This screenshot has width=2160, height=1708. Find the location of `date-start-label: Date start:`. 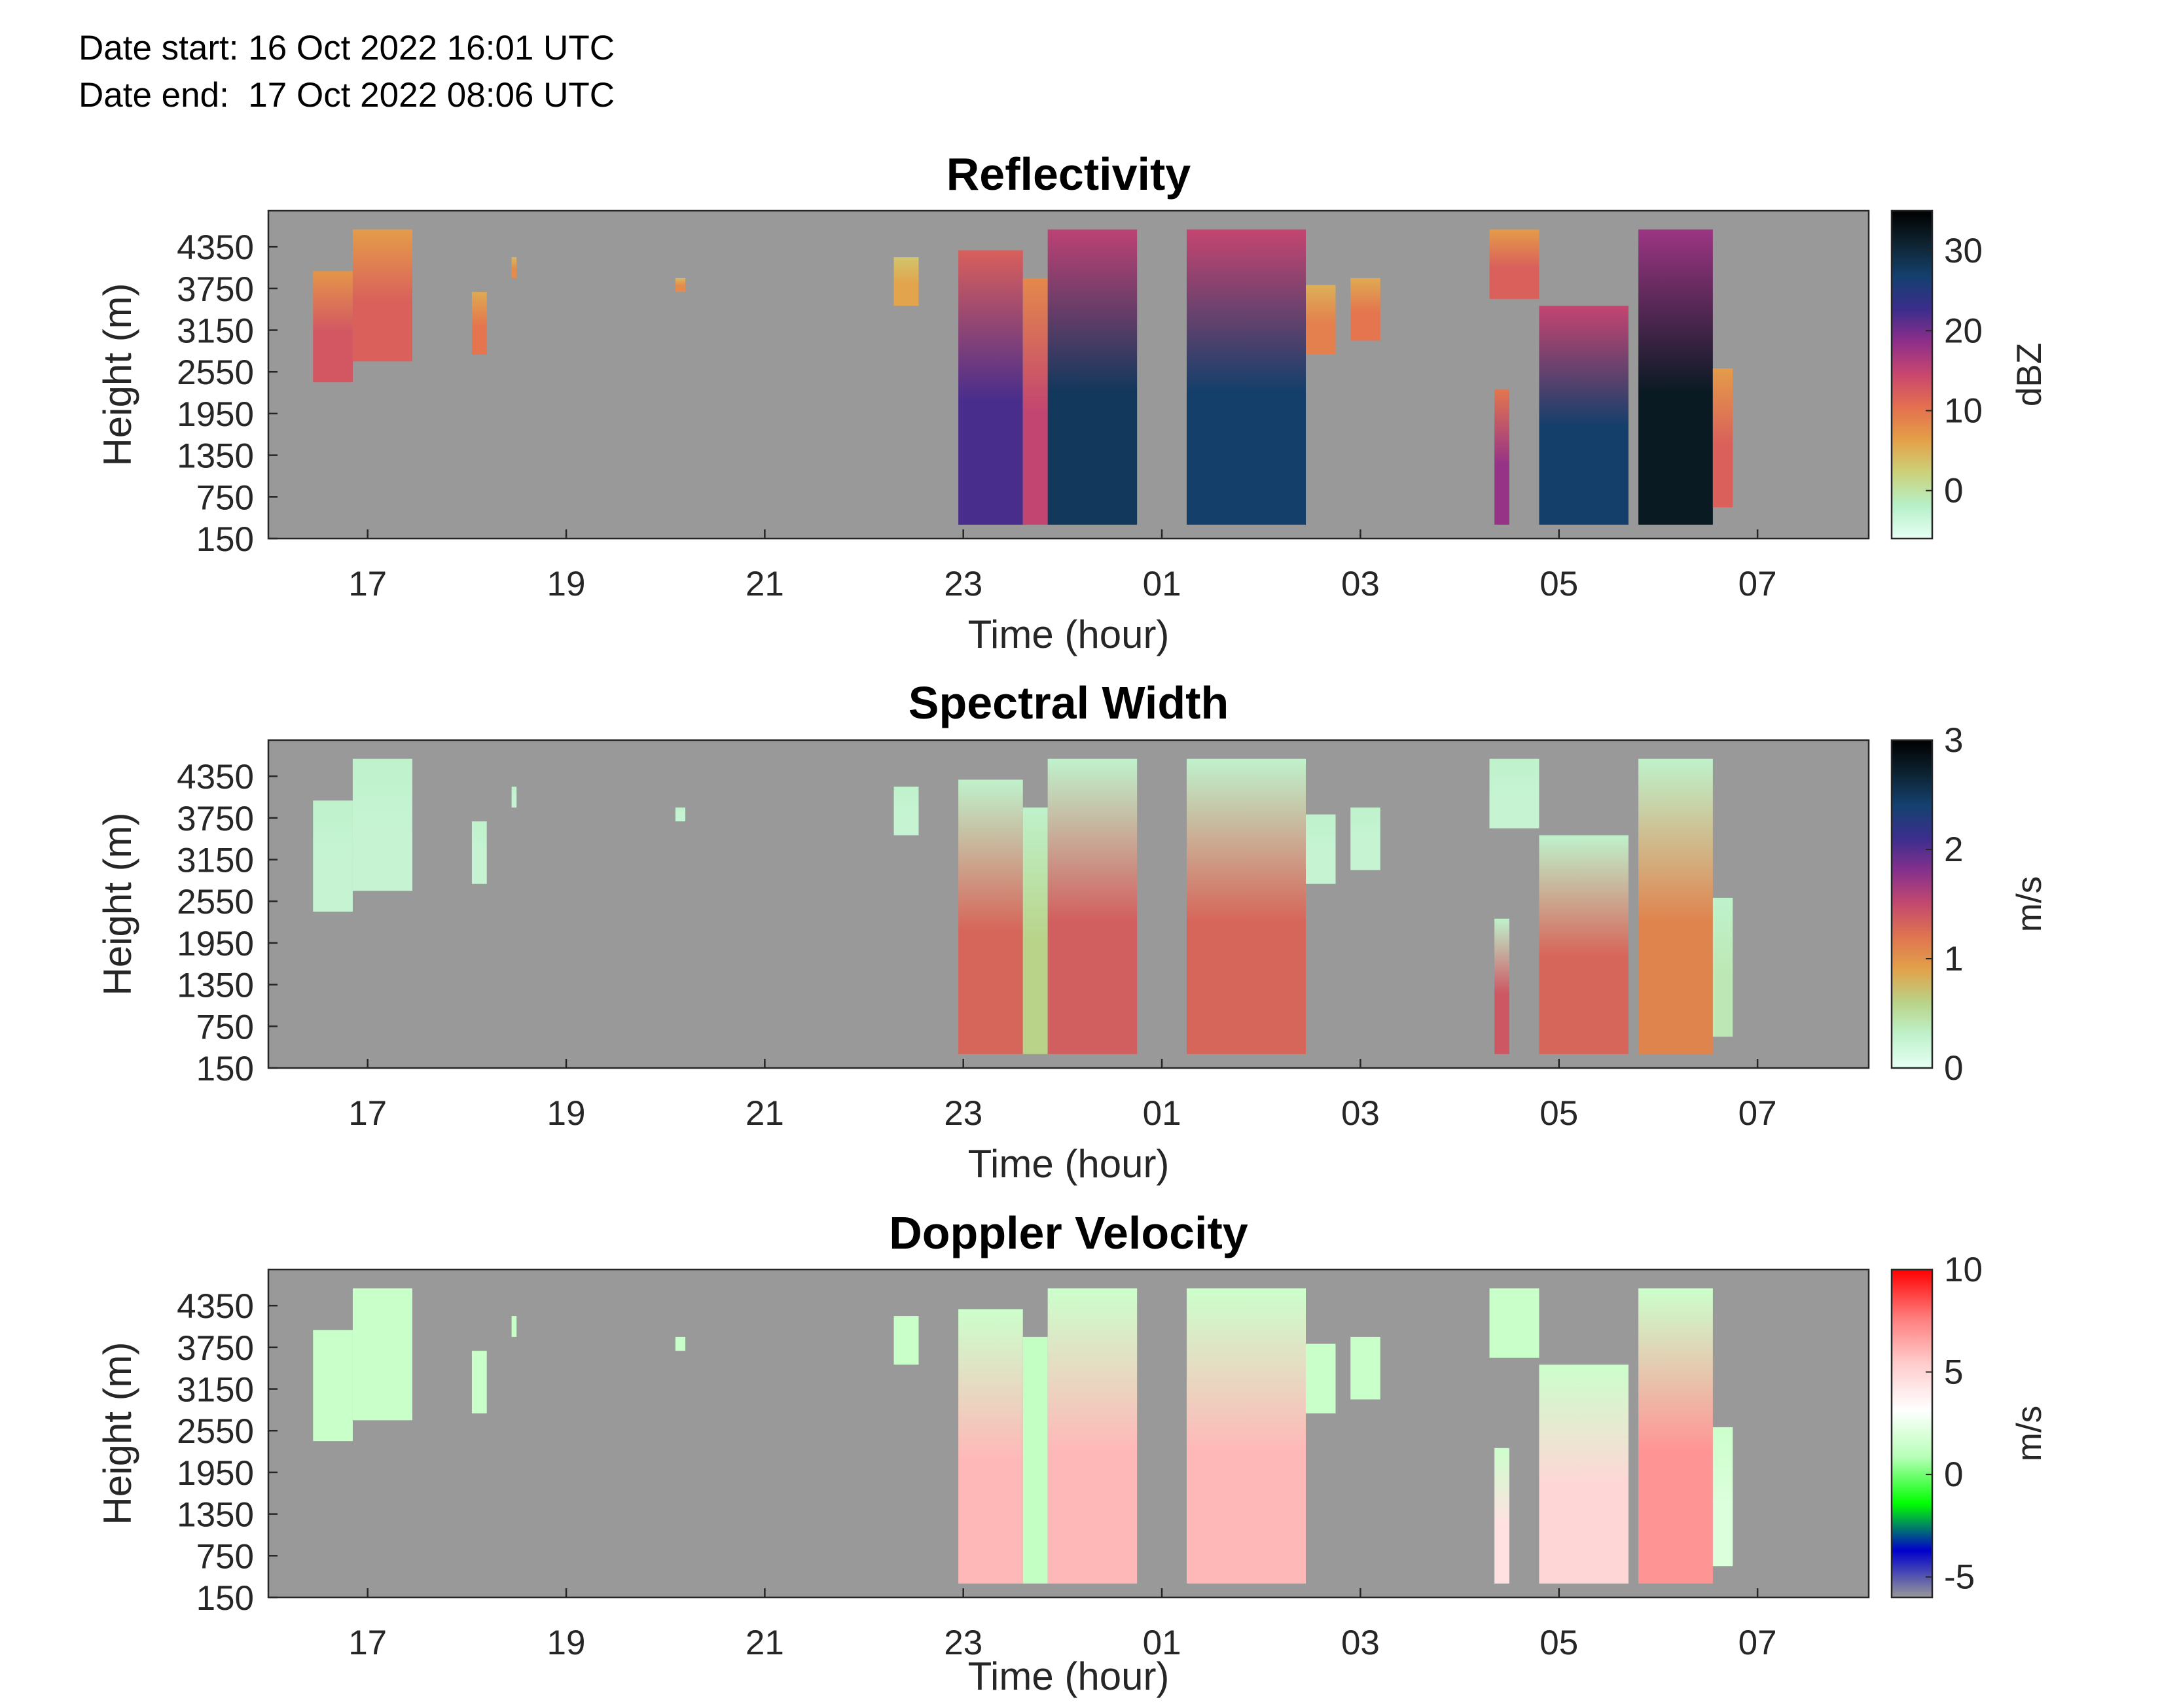

date-start-label: Date start: is located at coordinates (159, 48).